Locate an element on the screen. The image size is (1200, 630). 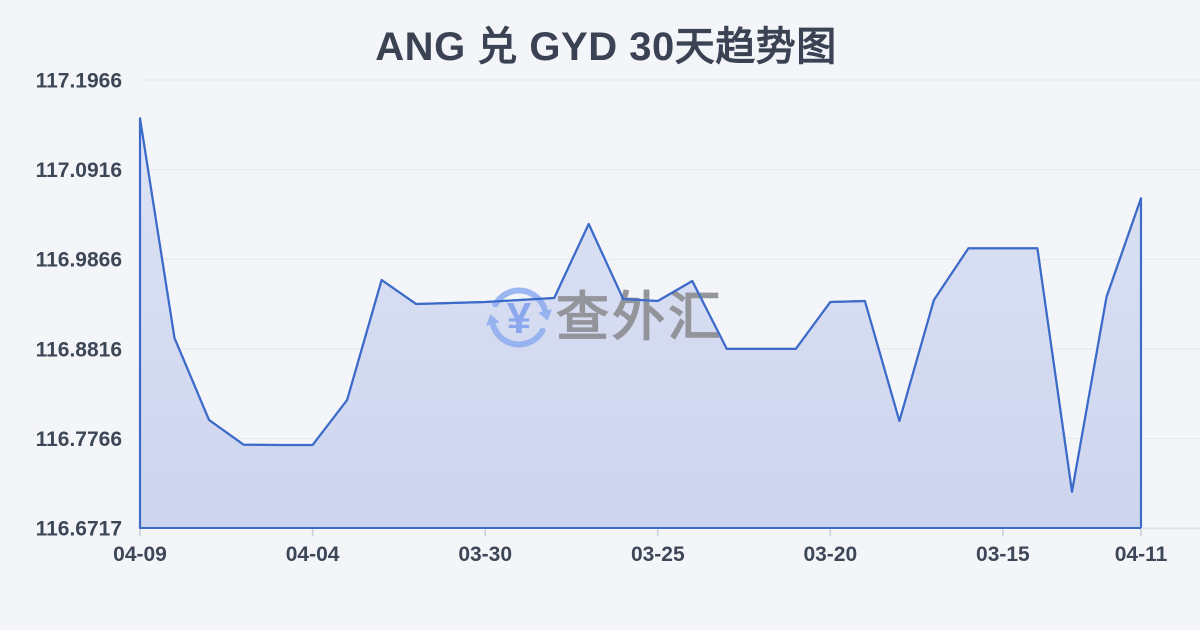
watermark: ¥ 查外汇 is located at coordinates (605, 317).